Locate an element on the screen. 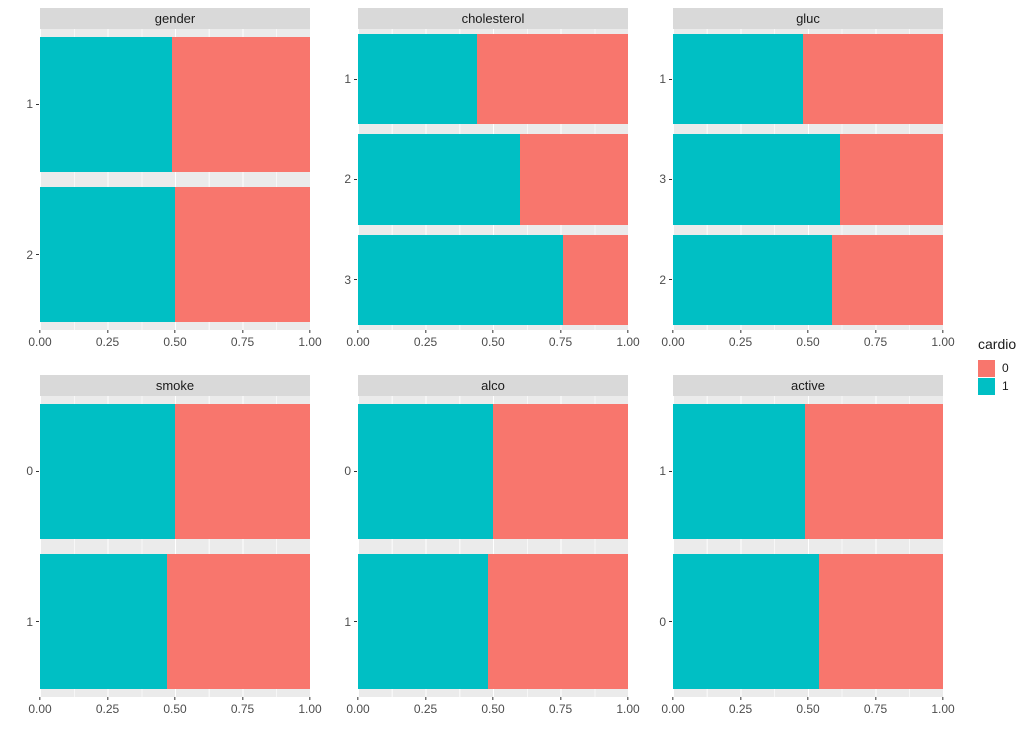 The height and width of the screenshot is (741, 1027). x-tick: 0.50 is located at coordinates (175, 706).